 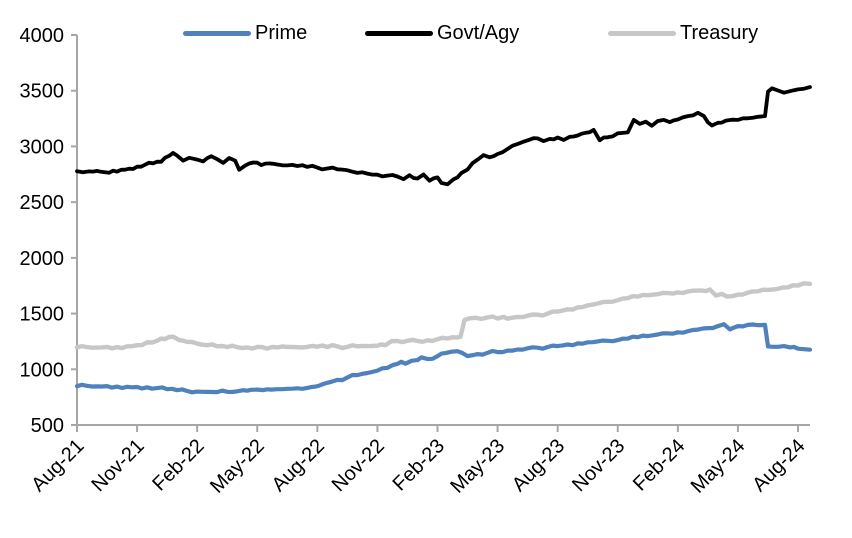 What do you see at coordinates (42, 92) in the screenshot?
I see `y-tick-label: 3500` at bounding box center [42, 92].